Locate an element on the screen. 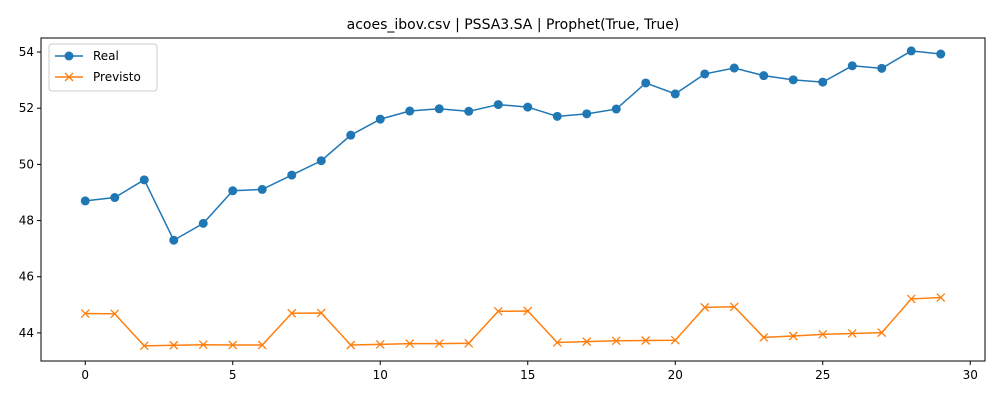 The height and width of the screenshot is (400, 1000). legend-marker-real is located at coordinates (69, 56).